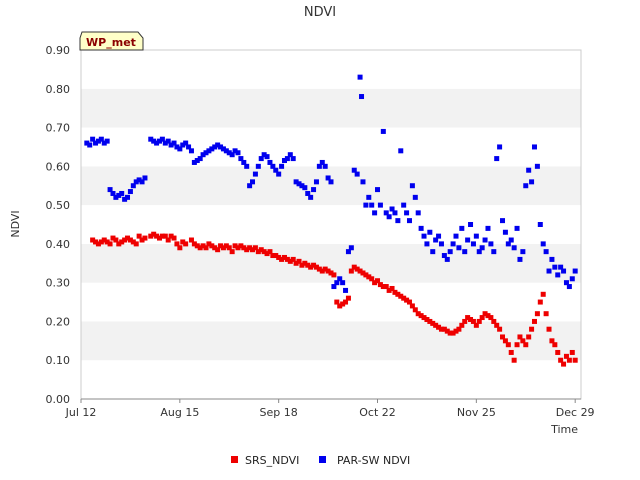 This screenshot has width=640, height=480. Describe the element at coordinates (58, 225) in the screenshot. I see `y-axis-ticks: 0.00 0.10 0.20 0.30 0.40 0.50 0.60 0.70 0.80 0.90` at that location.